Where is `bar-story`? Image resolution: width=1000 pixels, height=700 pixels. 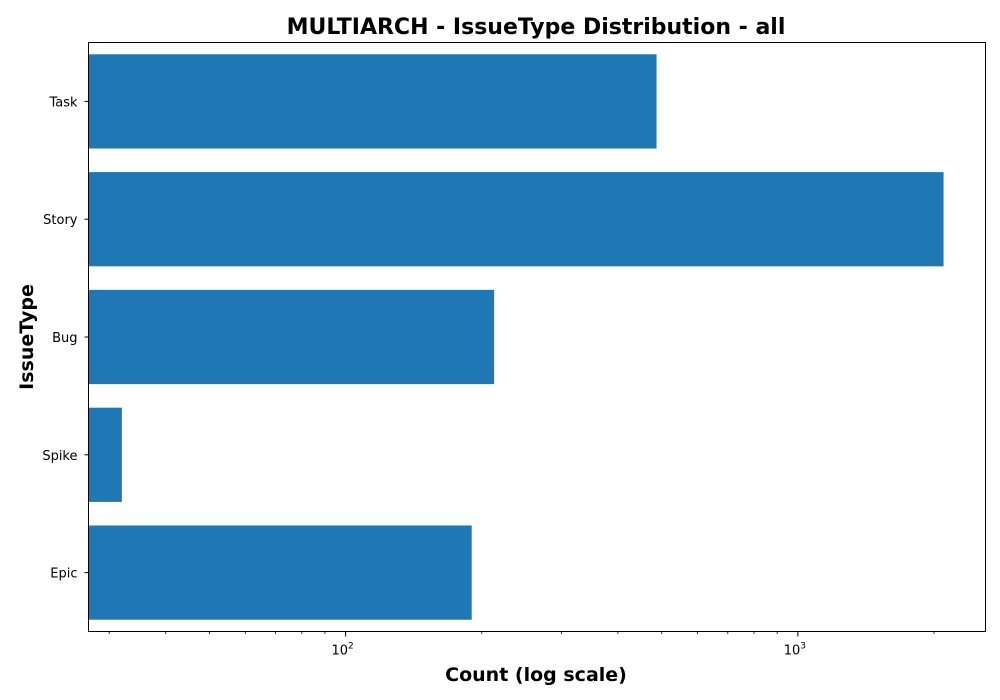
bar-story is located at coordinates (516, 219).